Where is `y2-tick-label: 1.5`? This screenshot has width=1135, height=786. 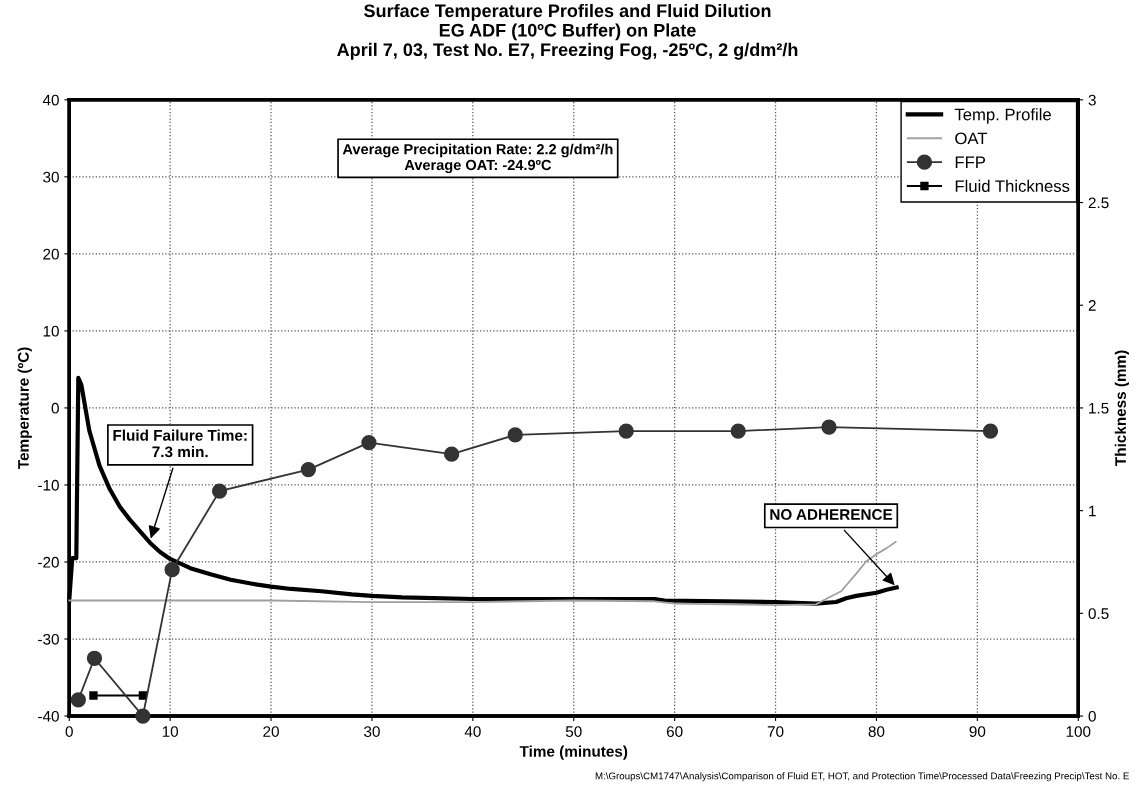 y2-tick-label: 1.5 is located at coordinates (1099, 408).